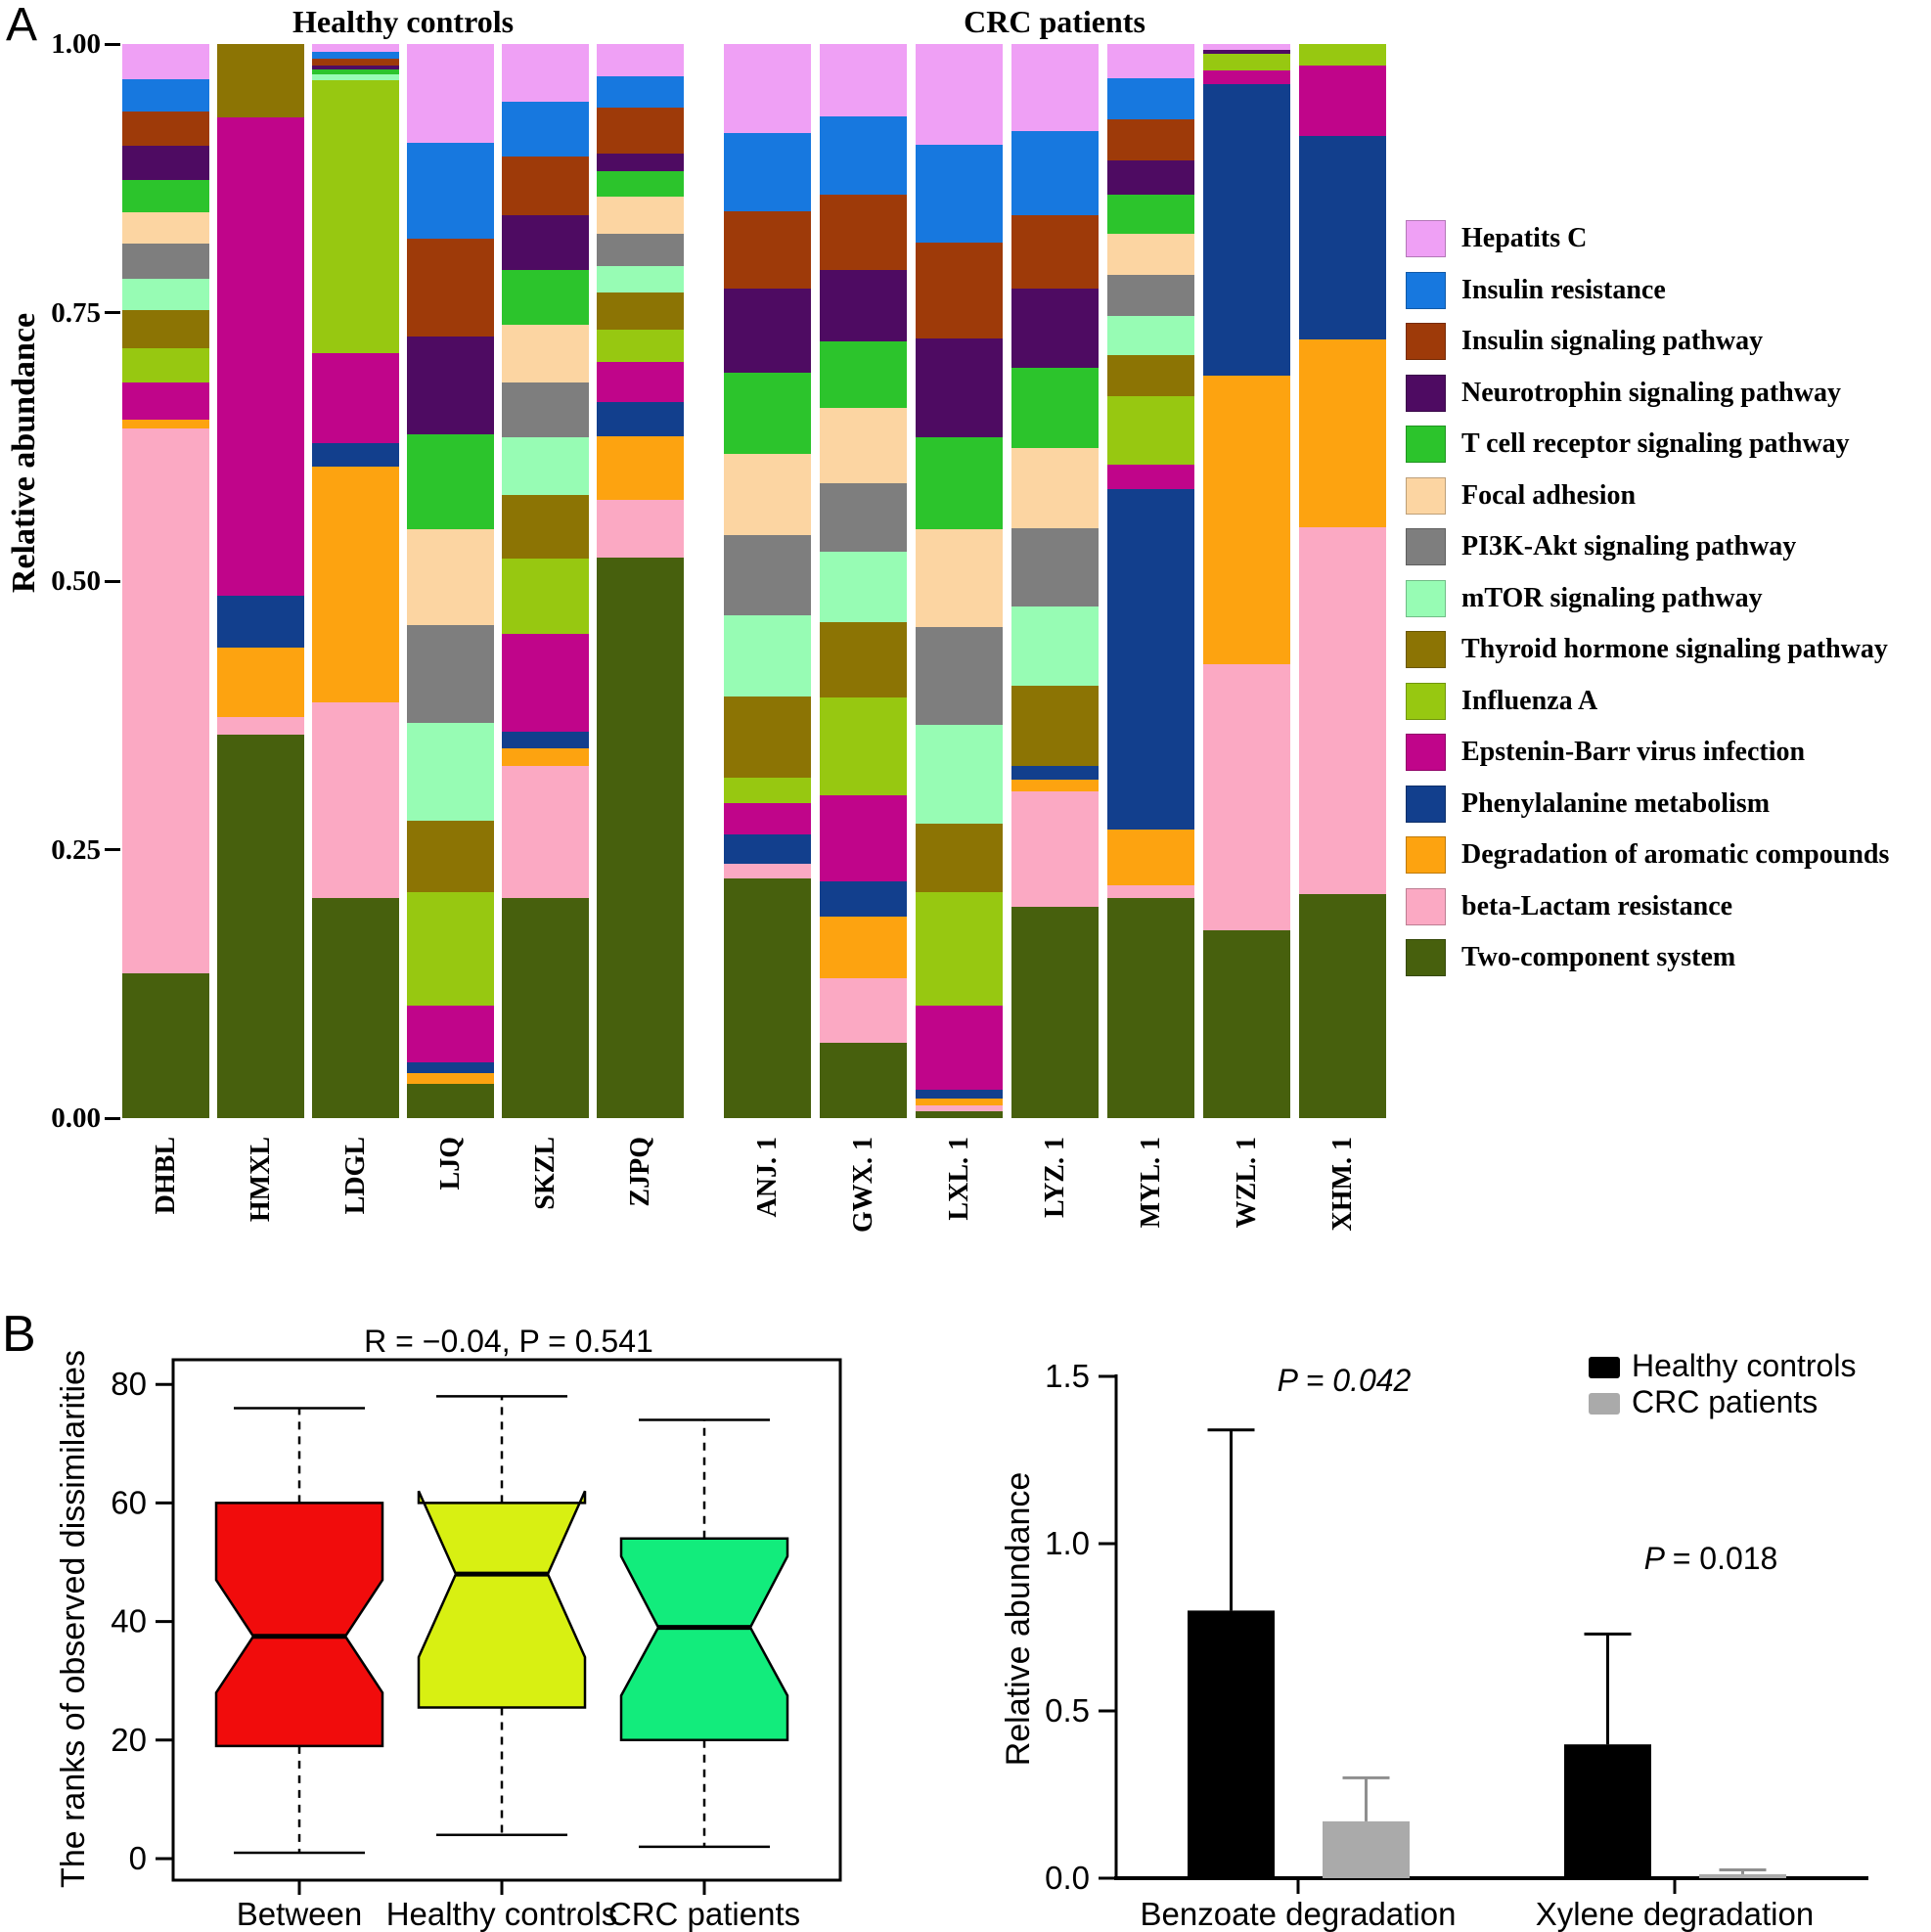  Describe the element at coordinates (24, 453) in the screenshot. I see `panel-a-ylabel: Relative abundance` at that location.